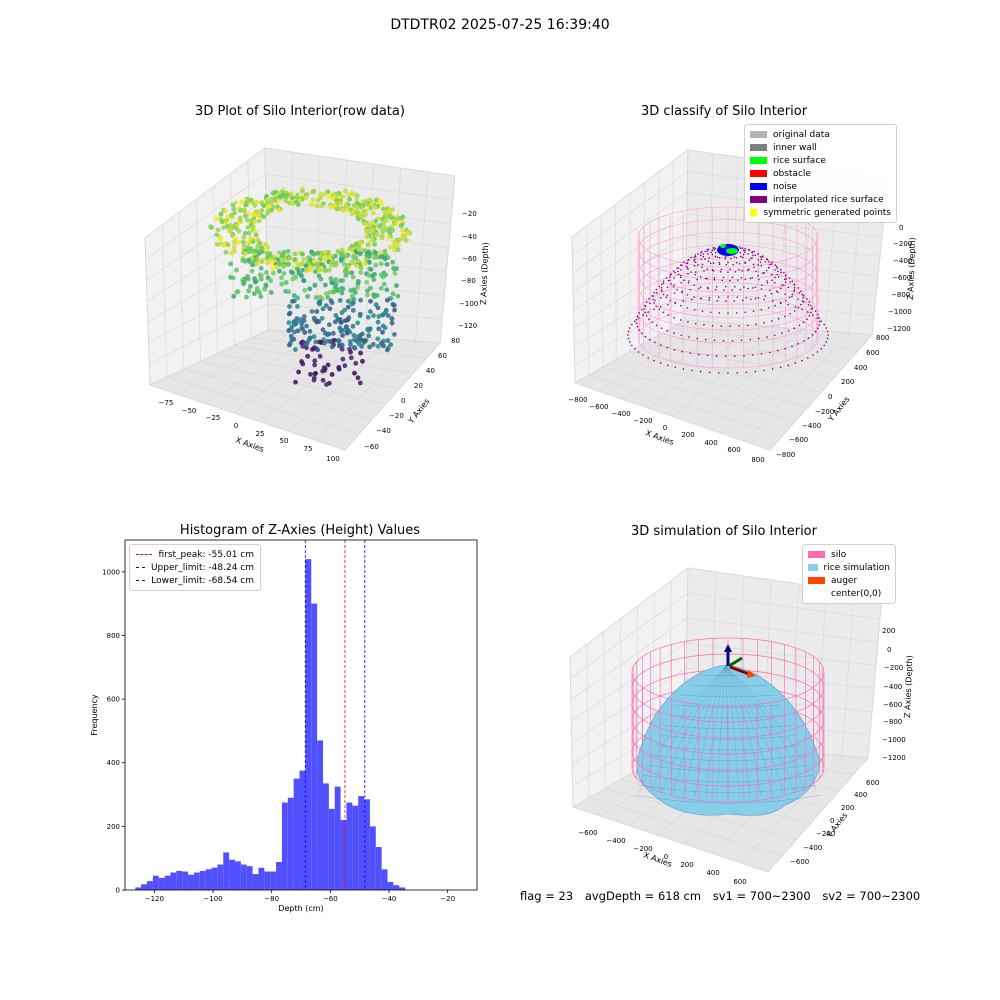 Image resolution: width=1000 pixels, height=1000 pixels. I want to click on classify-ytick: −200, so click(824, 412).